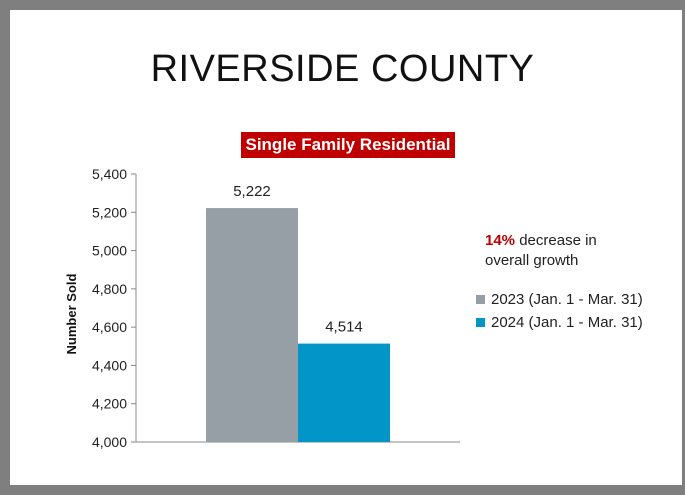  What do you see at coordinates (252, 325) in the screenshot?
I see `bar-2023` at bounding box center [252, 325].